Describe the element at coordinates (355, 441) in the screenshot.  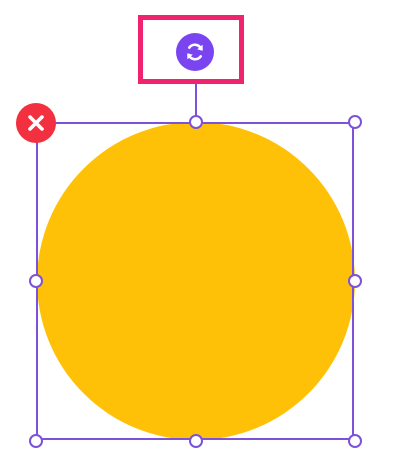
I see `resize-handle-bottom-right` at that location.